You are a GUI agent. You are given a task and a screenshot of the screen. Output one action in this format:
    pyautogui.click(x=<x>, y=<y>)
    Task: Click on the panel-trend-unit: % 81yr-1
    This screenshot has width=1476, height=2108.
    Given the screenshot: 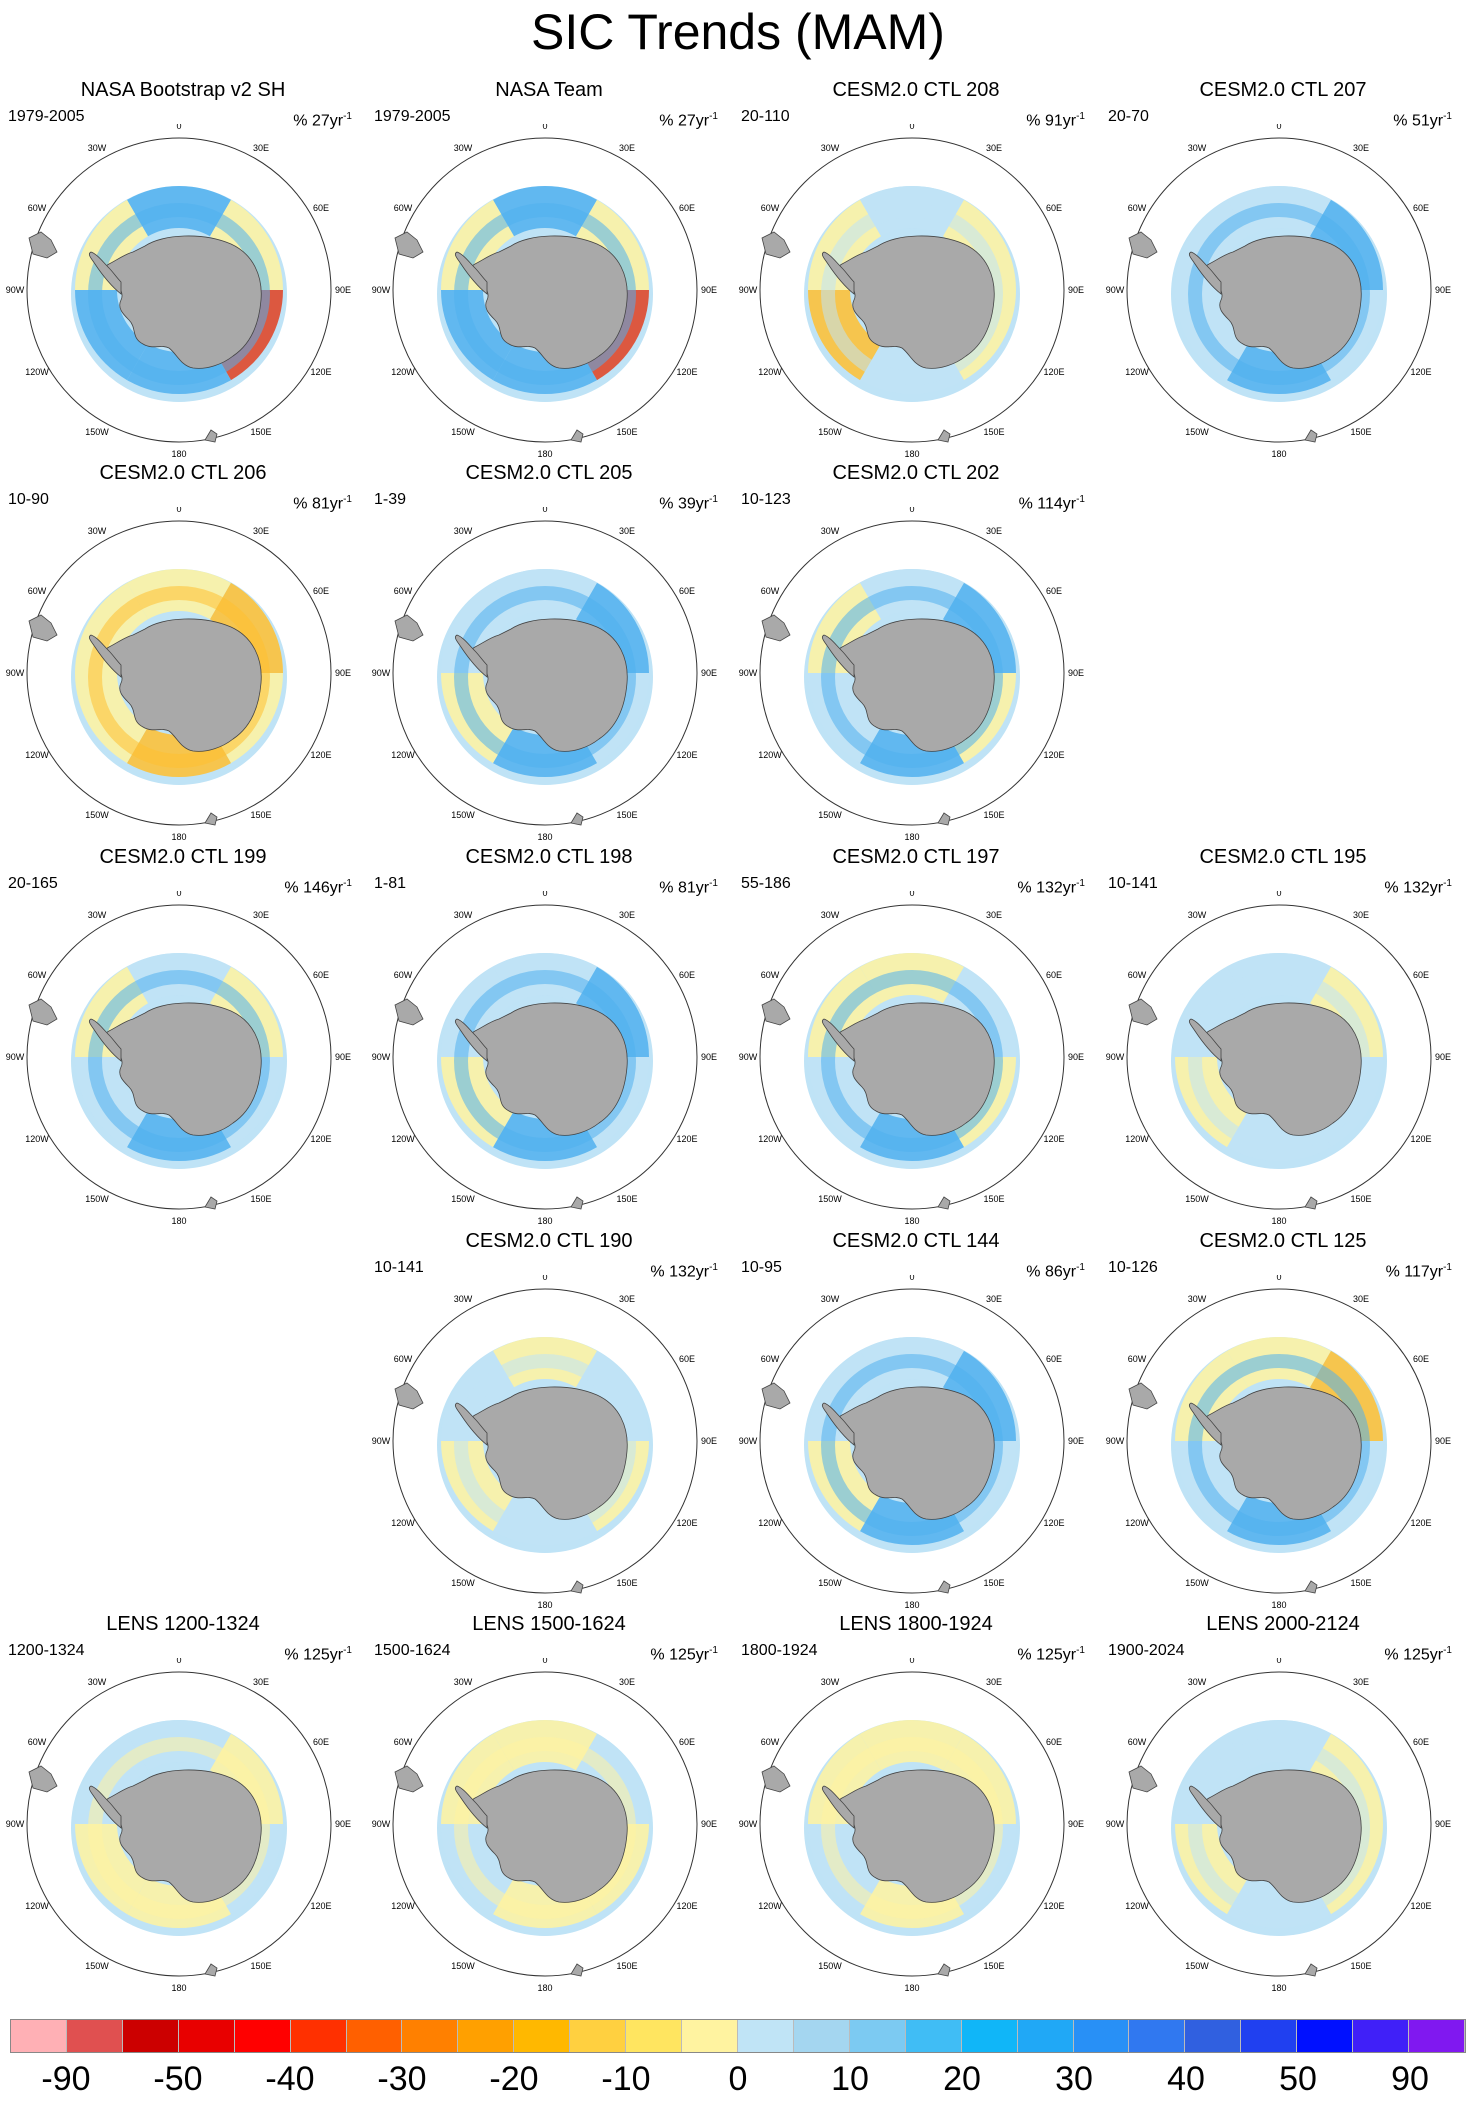 What is the action you would take?
    pyautogui.click(x=688, y=886)
    